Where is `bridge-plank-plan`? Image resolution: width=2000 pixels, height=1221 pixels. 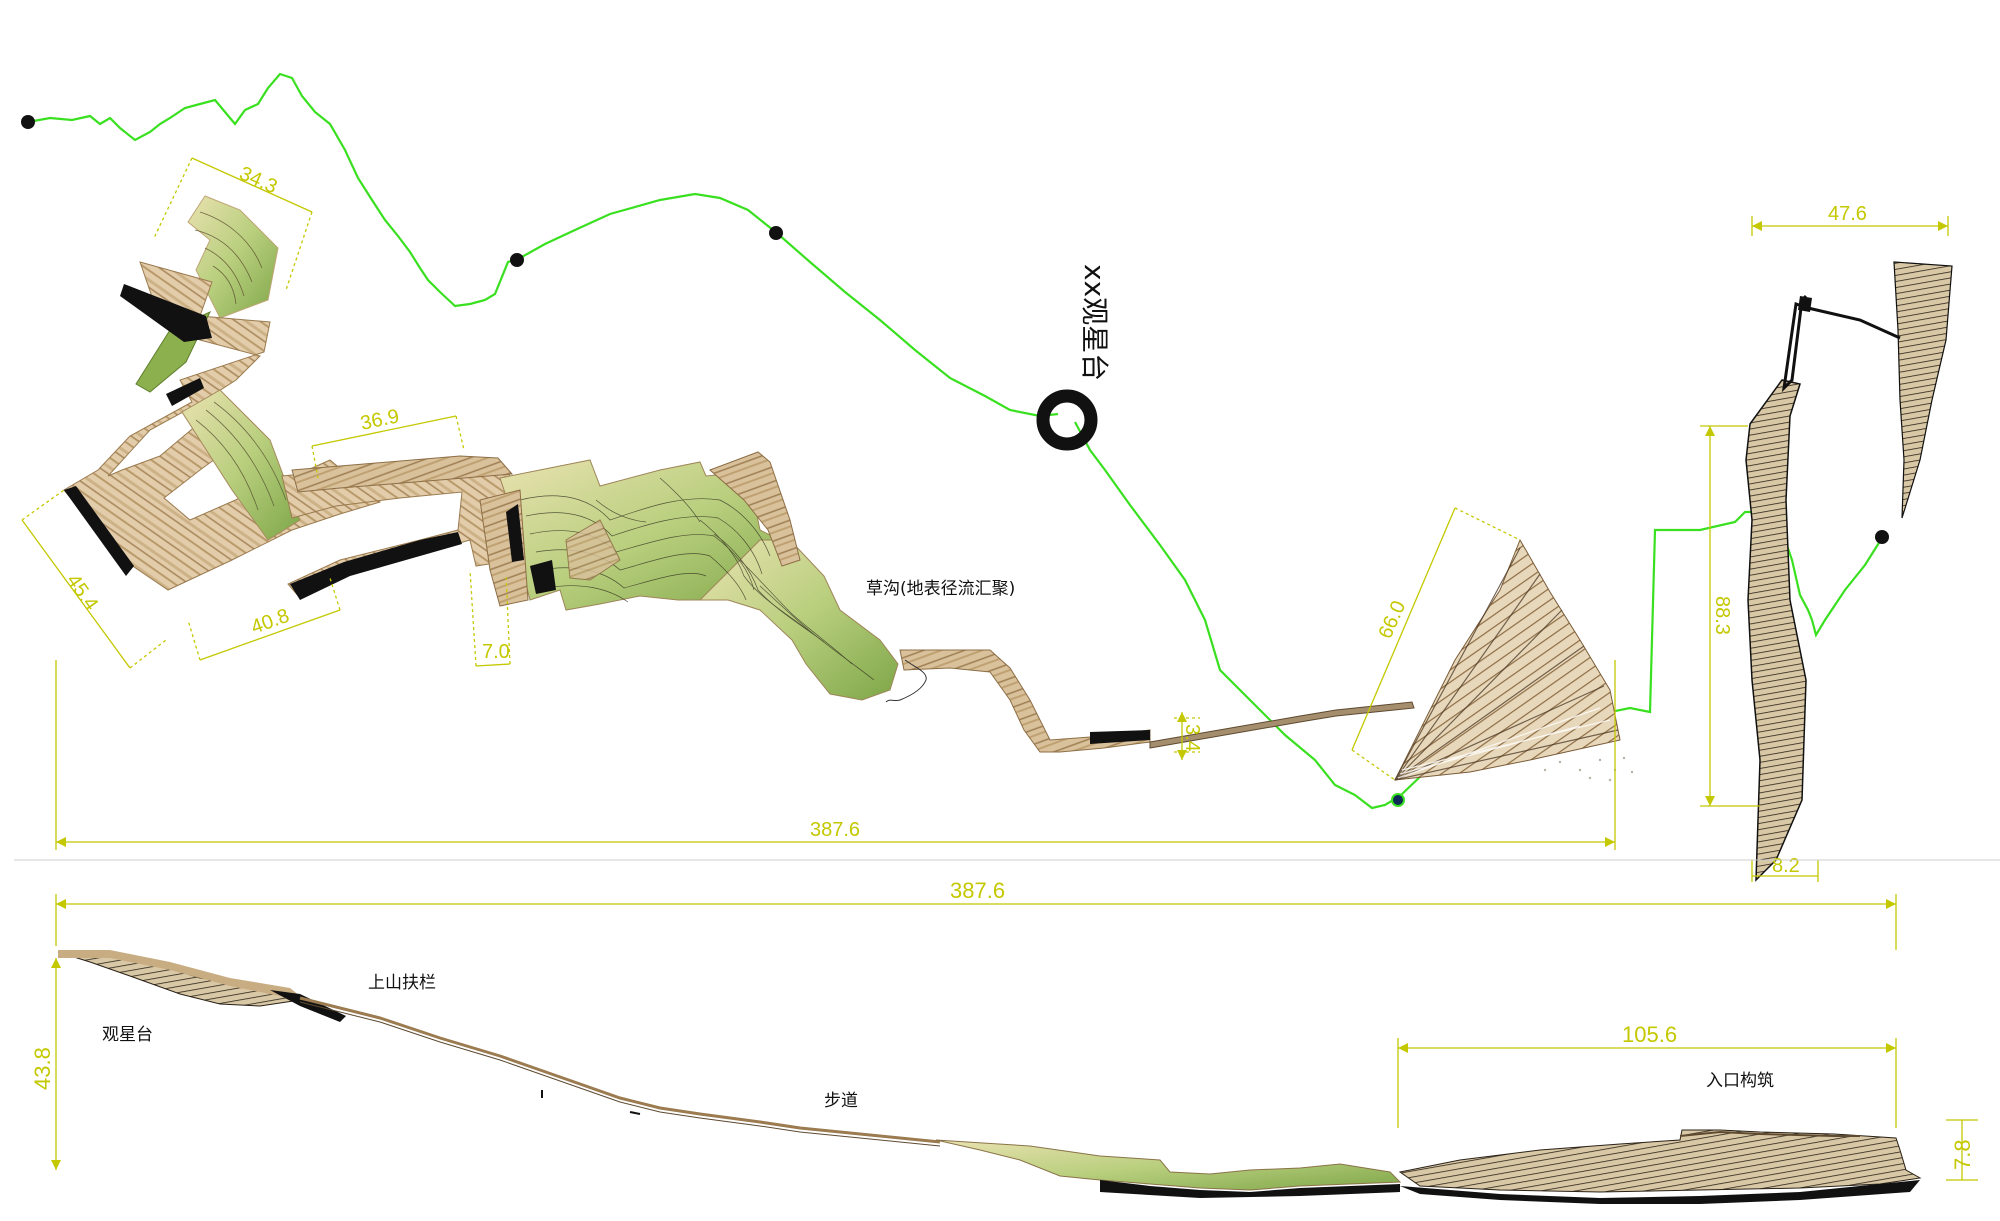
bridge-plank-plan is located at coordinates (1282, 725).